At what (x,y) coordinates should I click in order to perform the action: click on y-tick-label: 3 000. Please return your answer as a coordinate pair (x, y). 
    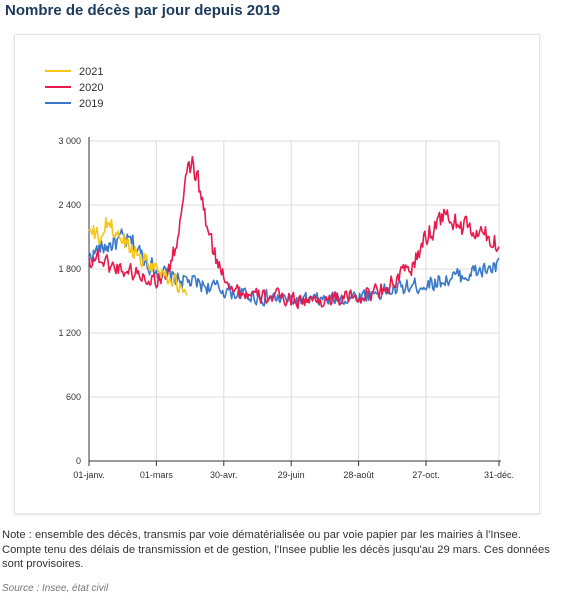
    Looking at the image, I should click on (69, 141).